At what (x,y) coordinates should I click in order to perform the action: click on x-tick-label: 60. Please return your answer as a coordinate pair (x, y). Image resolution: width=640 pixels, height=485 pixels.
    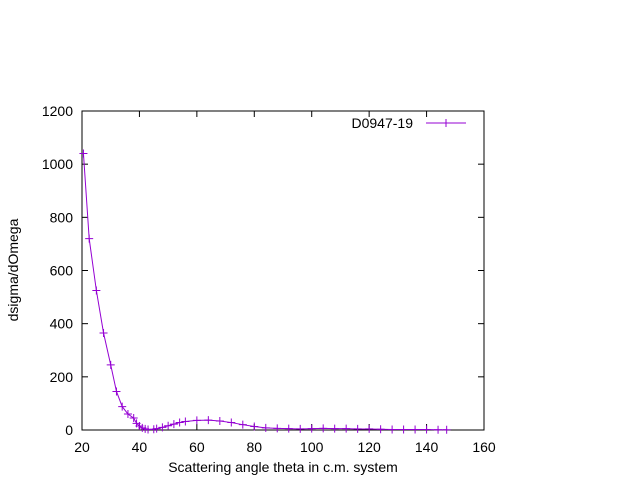
    Looking at the image, I should click on (197, 447).